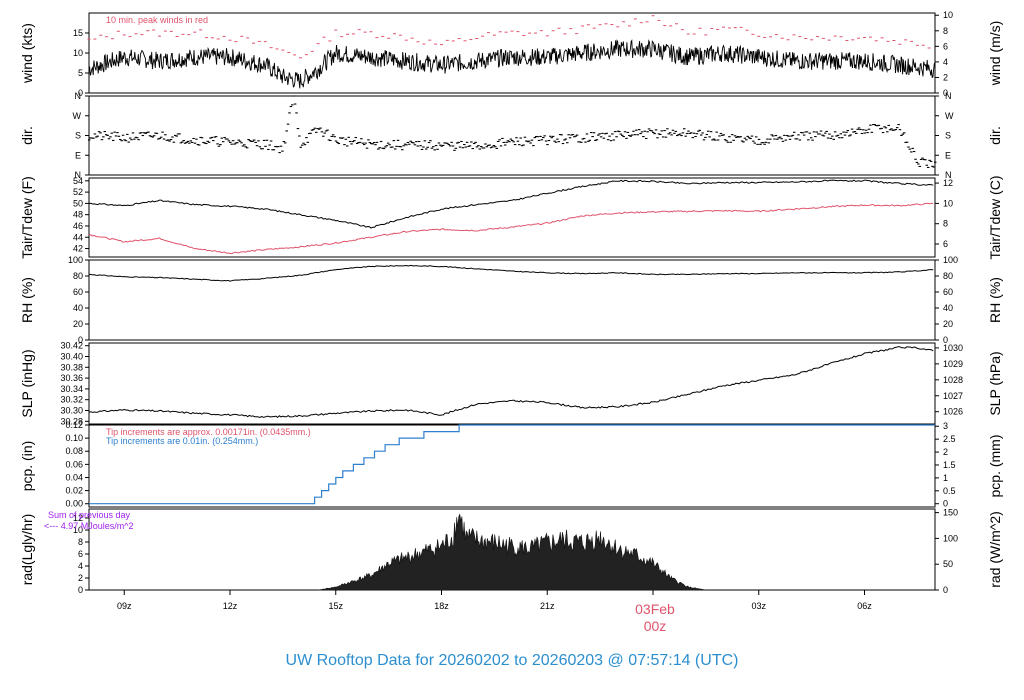 This screenshot has width=1024, height=700. I want to click on y-label-right: SLP (hPa), so click(995, 383).